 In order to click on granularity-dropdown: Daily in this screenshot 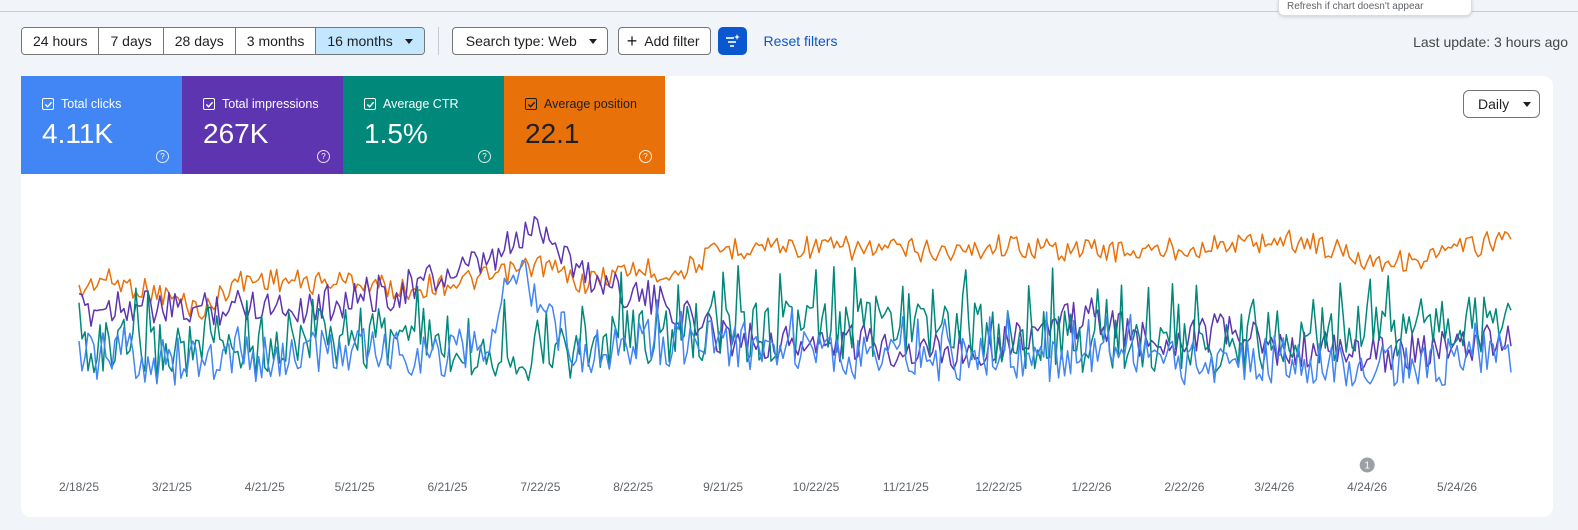, I will do `click(1501, 104)`.